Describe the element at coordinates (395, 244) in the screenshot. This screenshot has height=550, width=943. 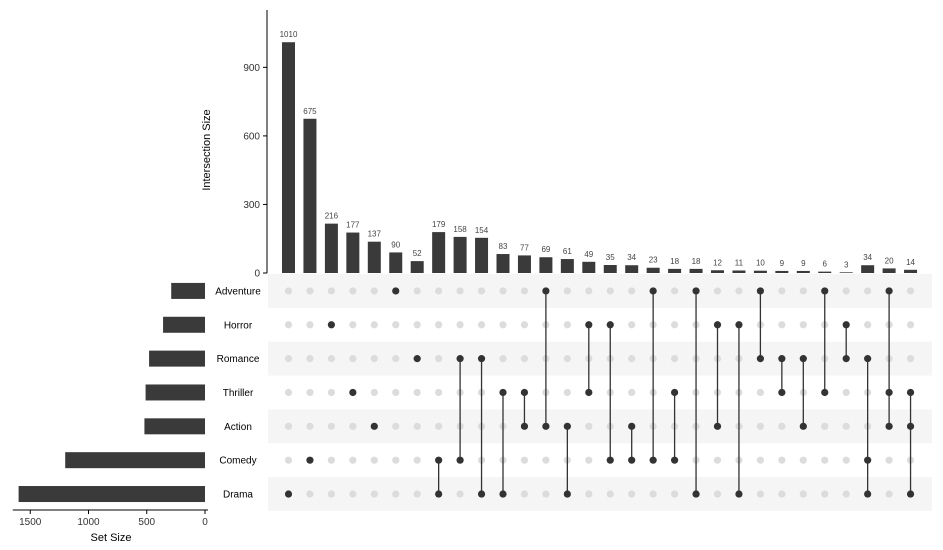
I see `intersection-bar-label: 90` at that location.